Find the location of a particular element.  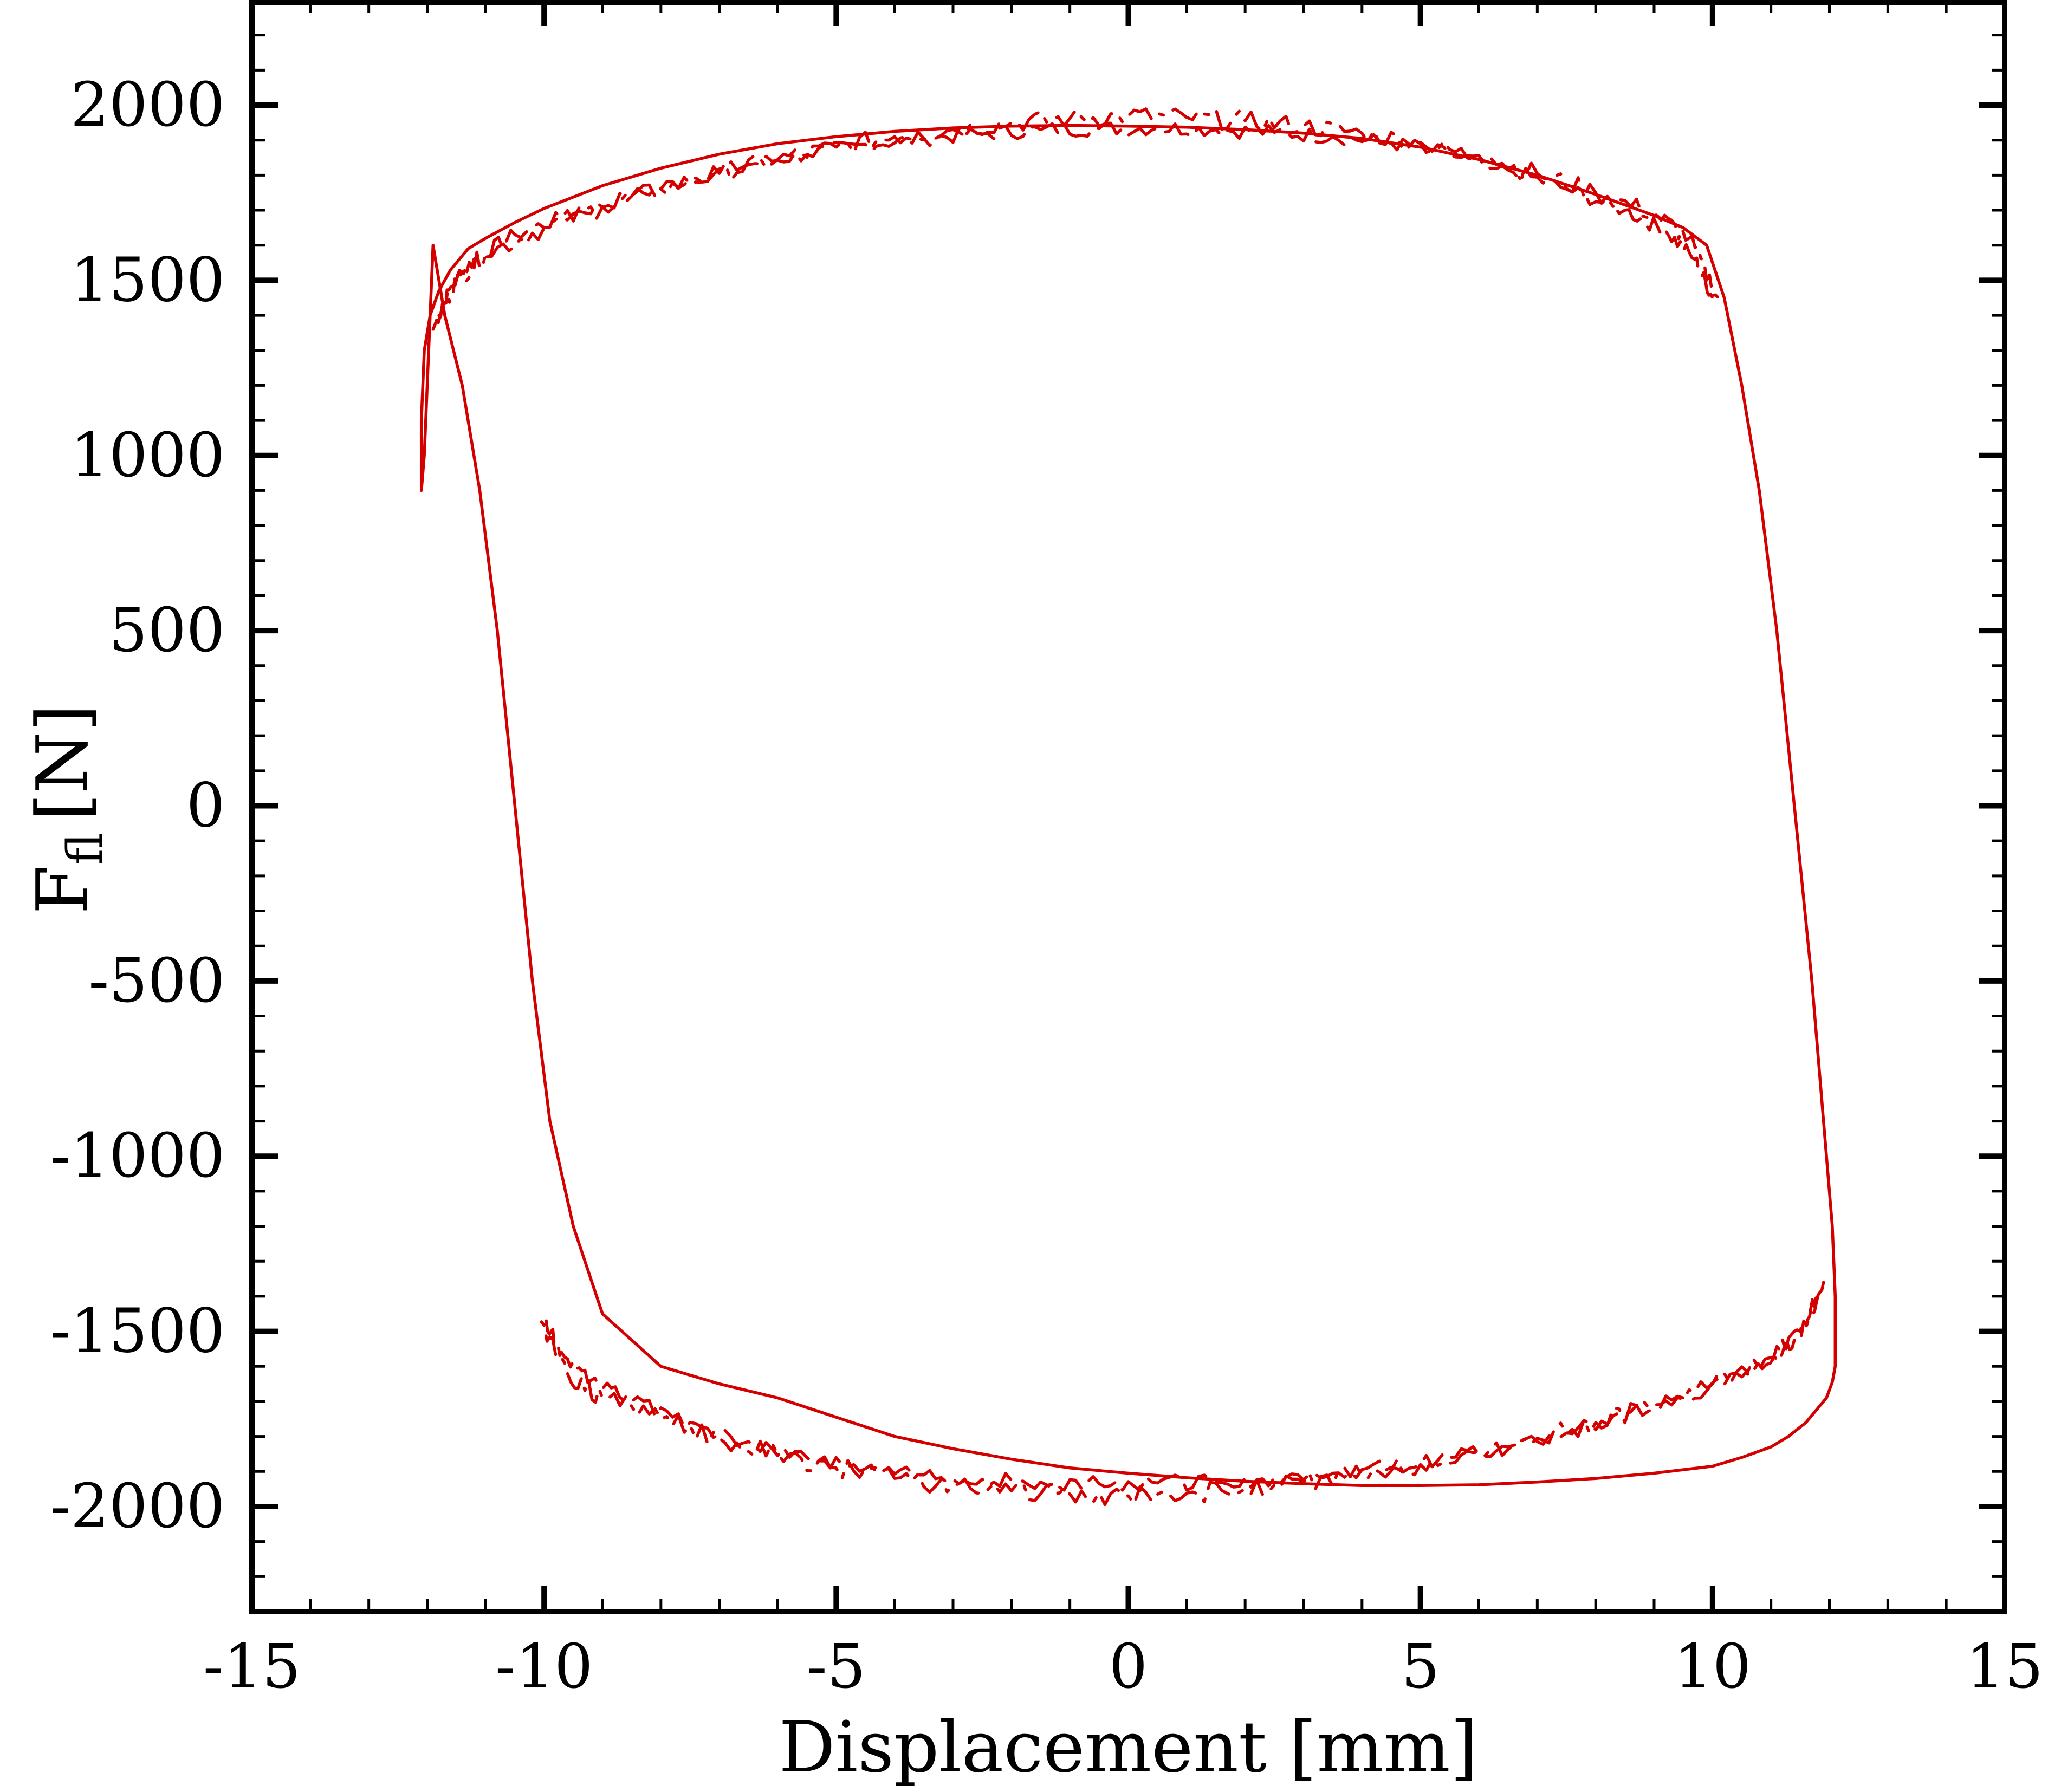

y-axis-title: Ffl [N] is located at coordinates (67, 809).